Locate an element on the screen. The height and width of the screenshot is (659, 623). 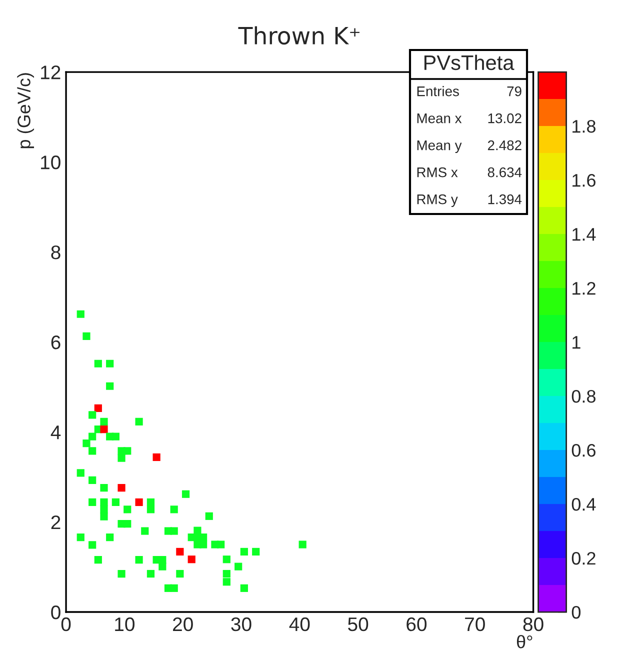
chart-title: Thrown K⁺ is located at coordinates (299, 35).